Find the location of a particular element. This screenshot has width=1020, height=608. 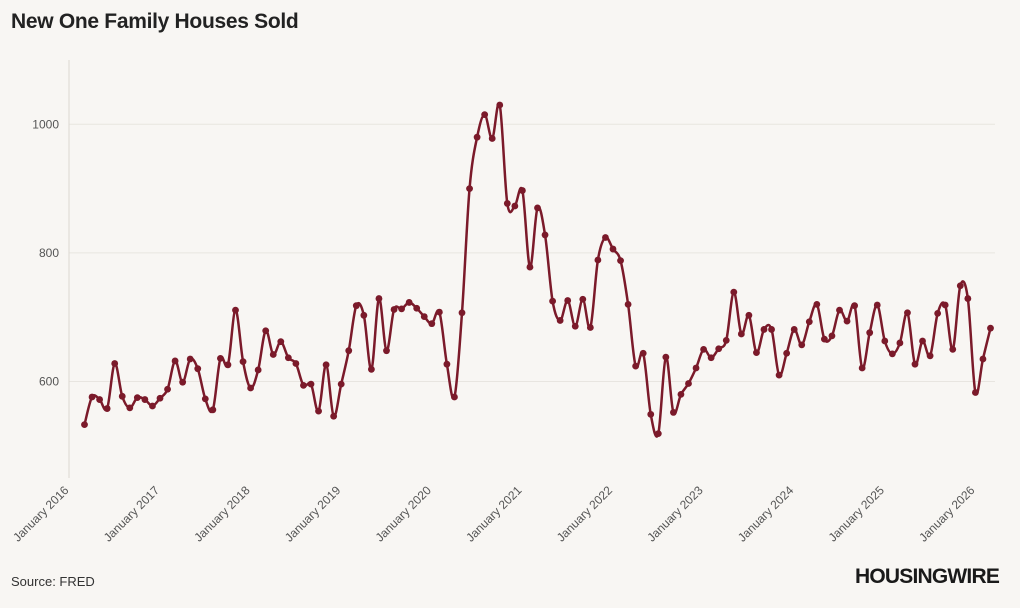

y-tick-labels: 600 800 1000 is located at coordinates (45, 252).